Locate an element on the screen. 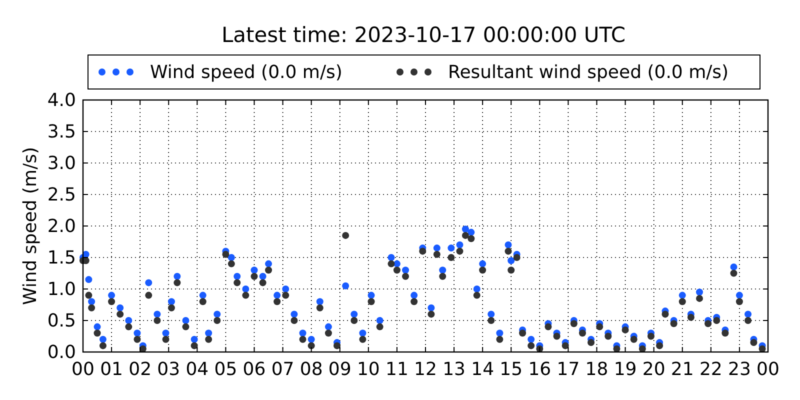 This screenshot has height=400, width=800. x-tick-label: 14 is located at coordinates (482, 369).